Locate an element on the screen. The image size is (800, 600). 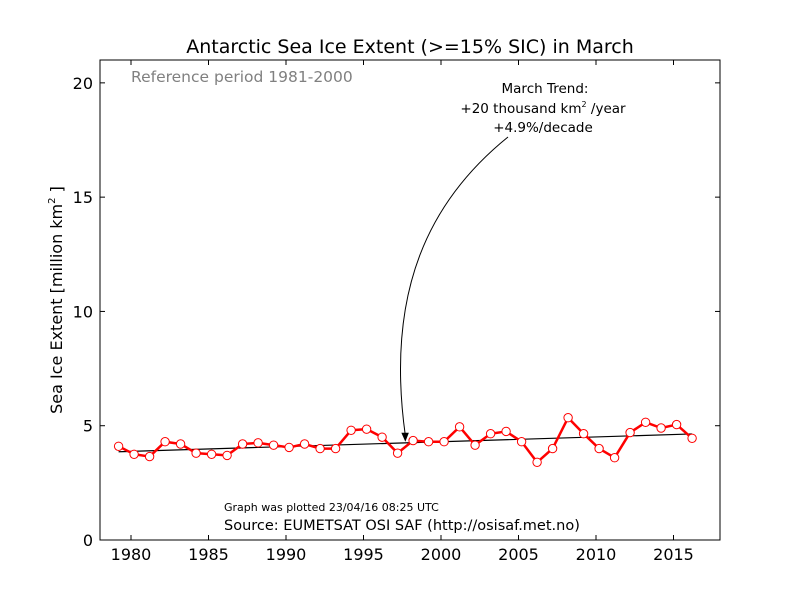
y-axis-label-main: Sea Ice Extent [million km is located at coordinates (56, 309).